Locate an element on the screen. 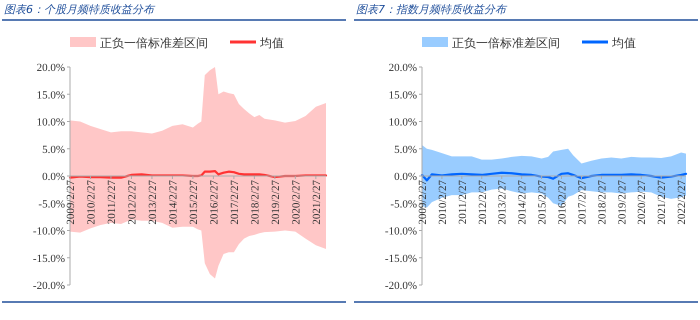 Image resolution: width=700 pixels, height=320 pixels. x-tick-label: 2022/2/27 is located at coordinates (682, 202).